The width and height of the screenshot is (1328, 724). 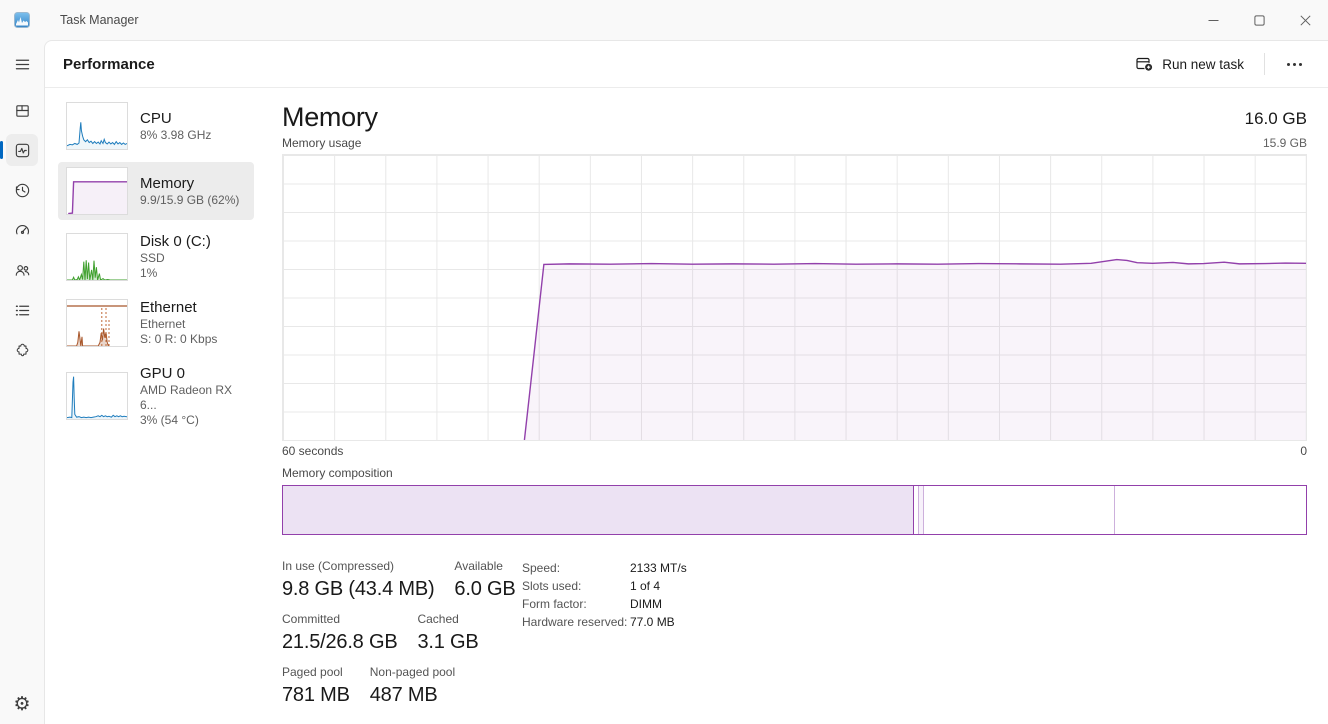 I want to click on sidebar-item-users, so click(x=22, y=270).